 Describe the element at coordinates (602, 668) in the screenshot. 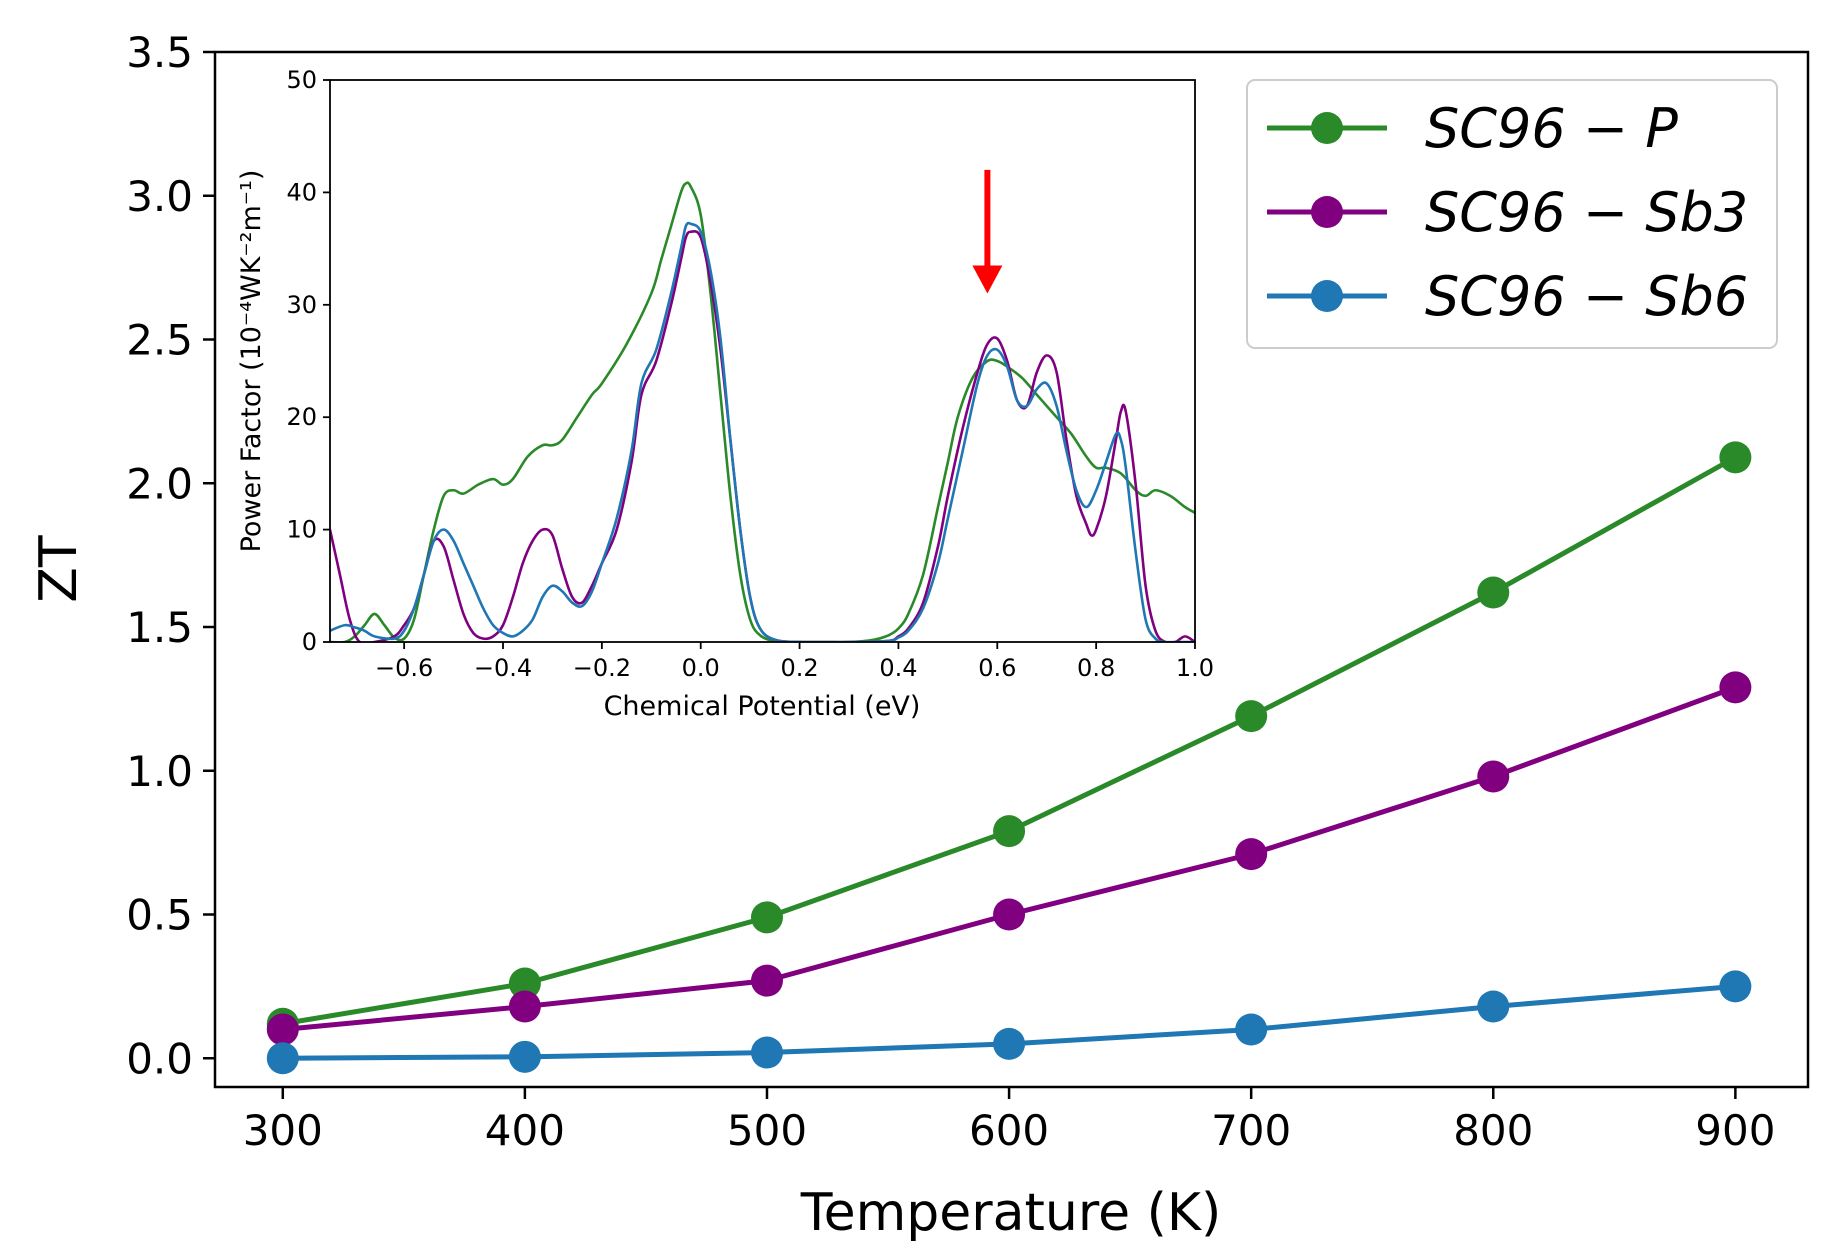

I see `inset-x-tick-label: −0.2` at that location.